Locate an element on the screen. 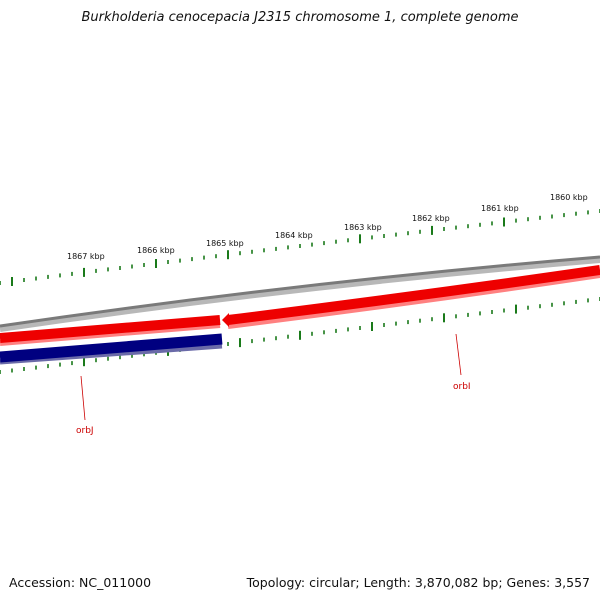  gene-label-orbI: orbI is located at coordinates (462, 387).